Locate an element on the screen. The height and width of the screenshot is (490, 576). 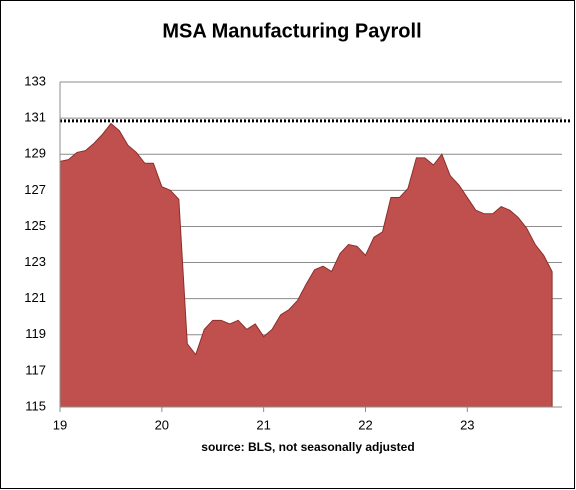
y-tick-label: 131 is located at coordinates (35, 117).